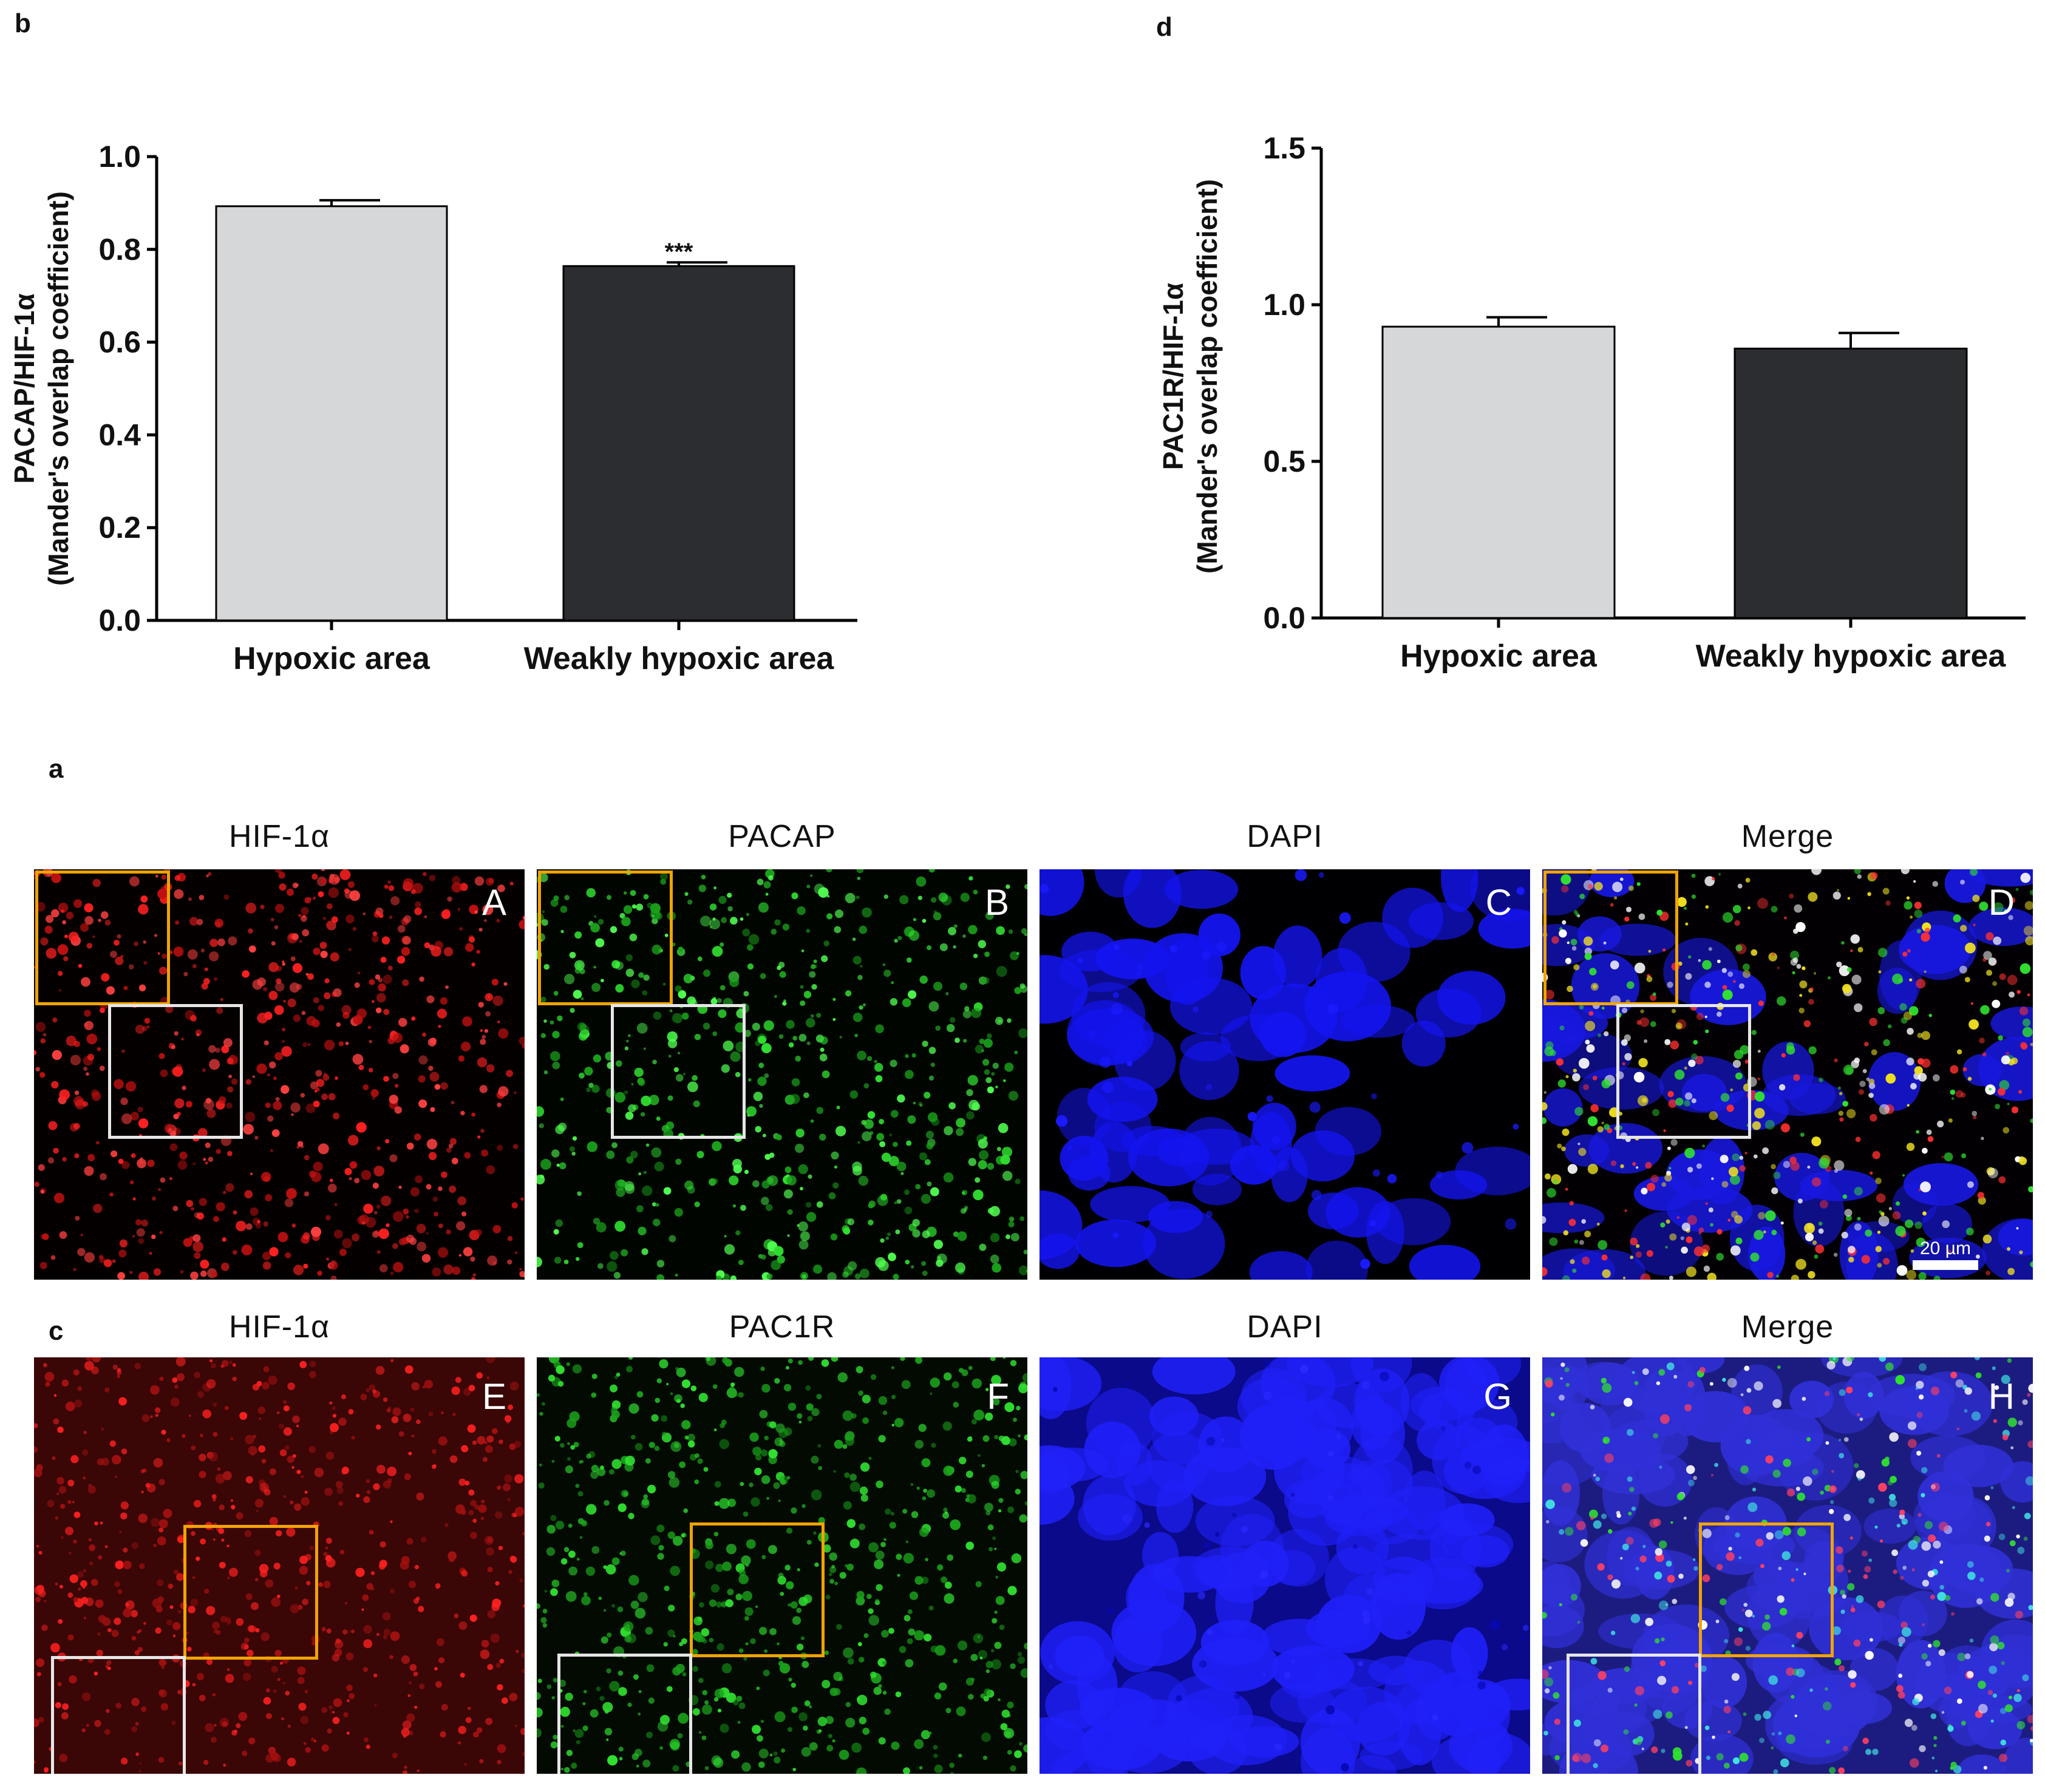 The height and width of the screenshot is (1792, 2045). Describe the element at coordinates (1498, 902) in the screenshot. I see `image-letter-c: C` at that location.